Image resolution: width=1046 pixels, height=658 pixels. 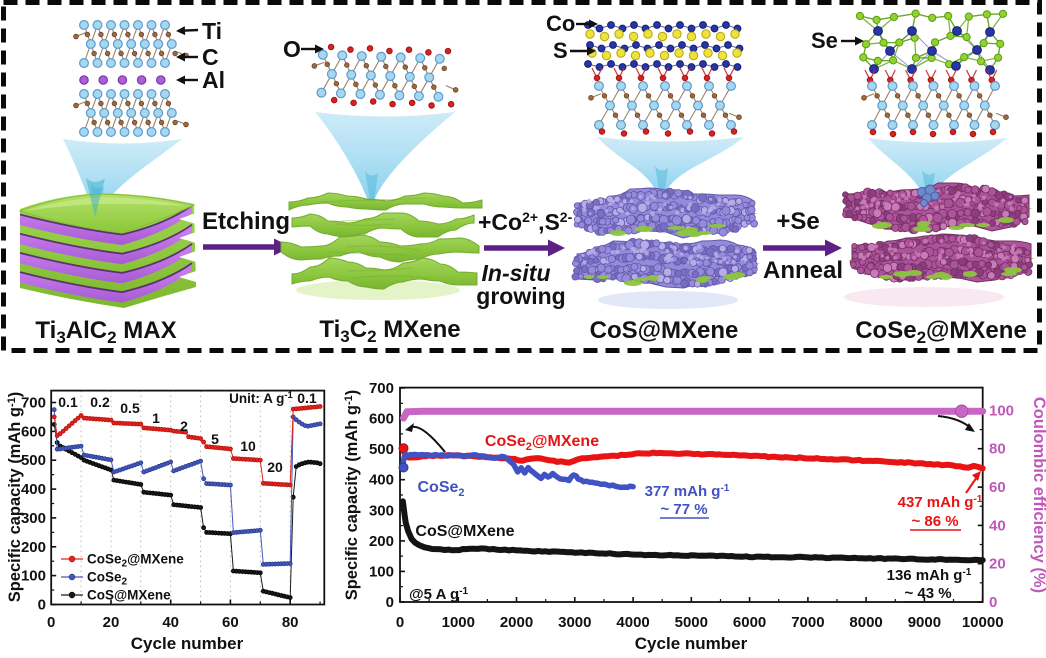 I want to click on svg-text: ~ 86 %, so click(x=934, y=521).